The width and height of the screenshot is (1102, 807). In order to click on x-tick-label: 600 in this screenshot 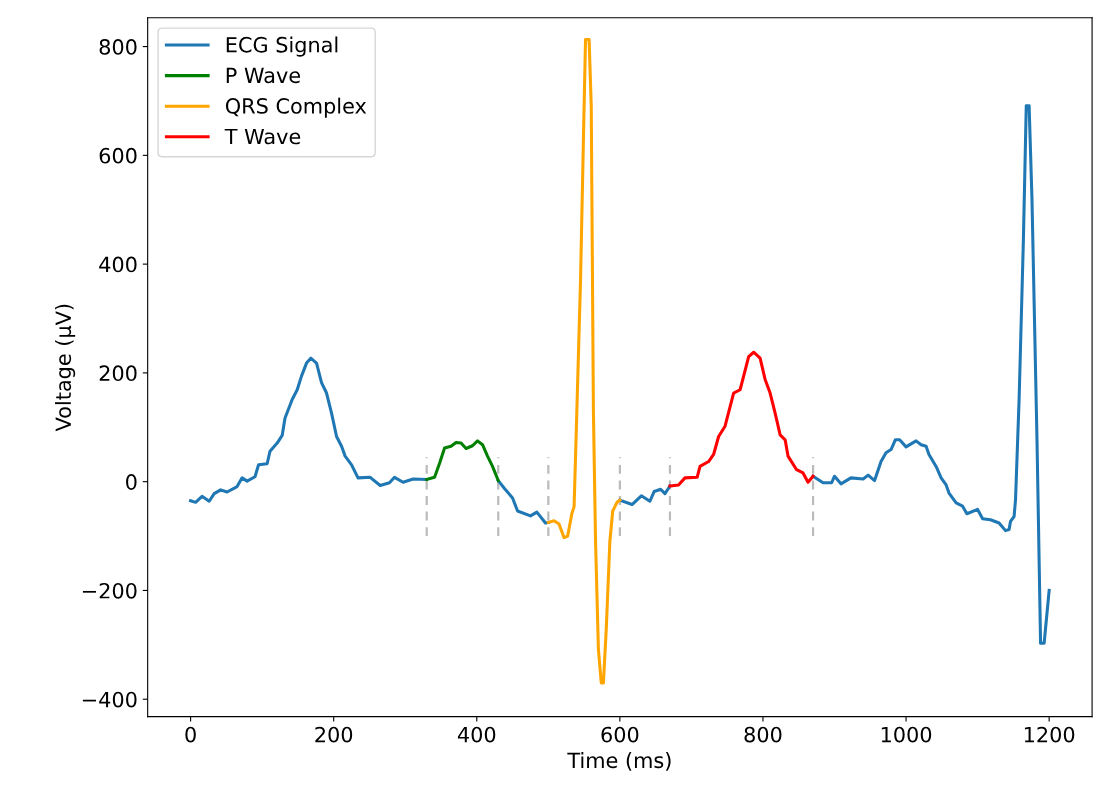, I will do `click(620, 734)`.